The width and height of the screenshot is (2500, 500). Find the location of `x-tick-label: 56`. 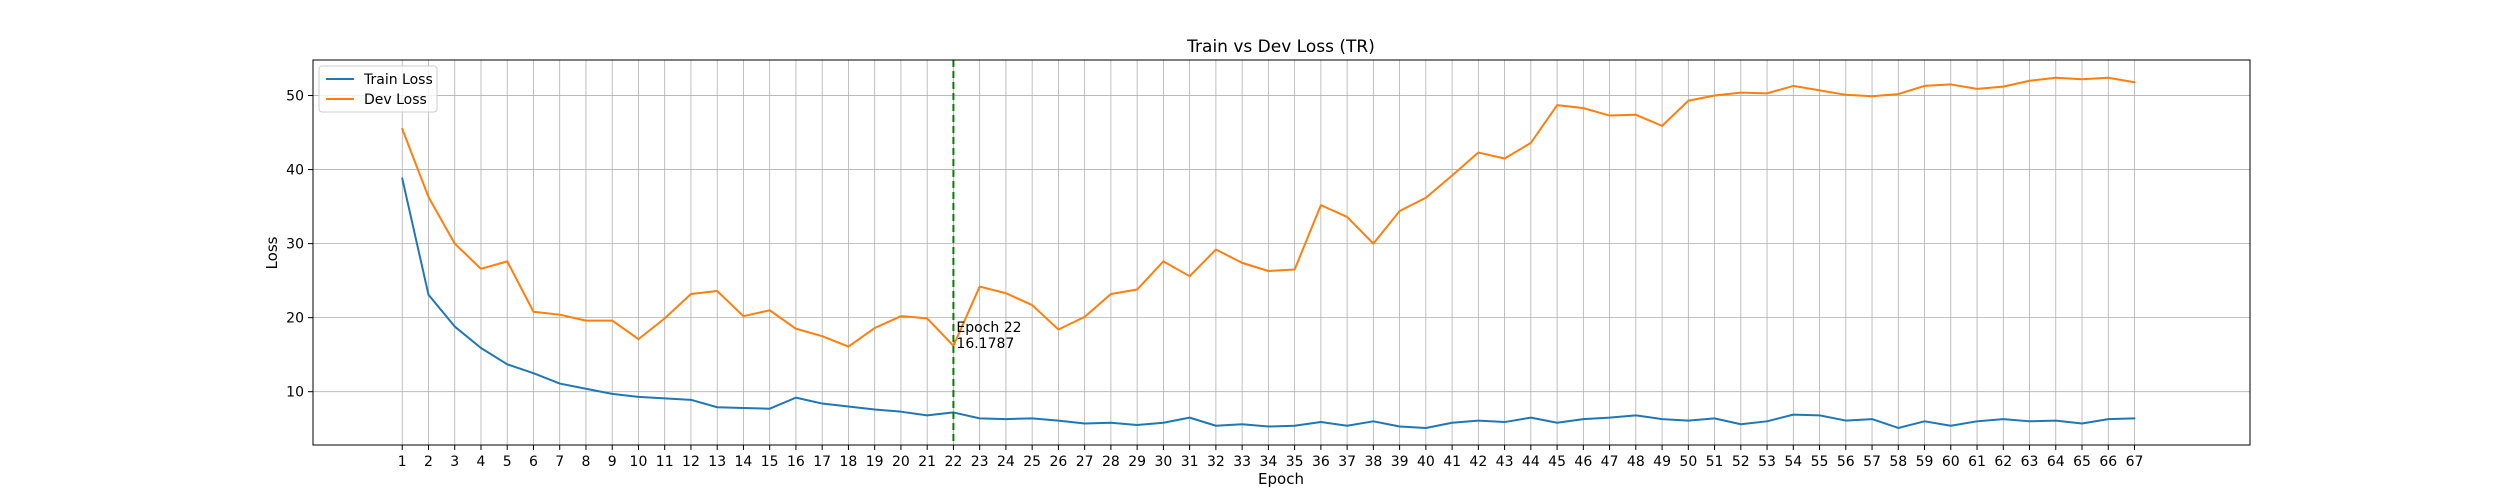

x-tick-label: 56 is located at coordinates (1846, 462).